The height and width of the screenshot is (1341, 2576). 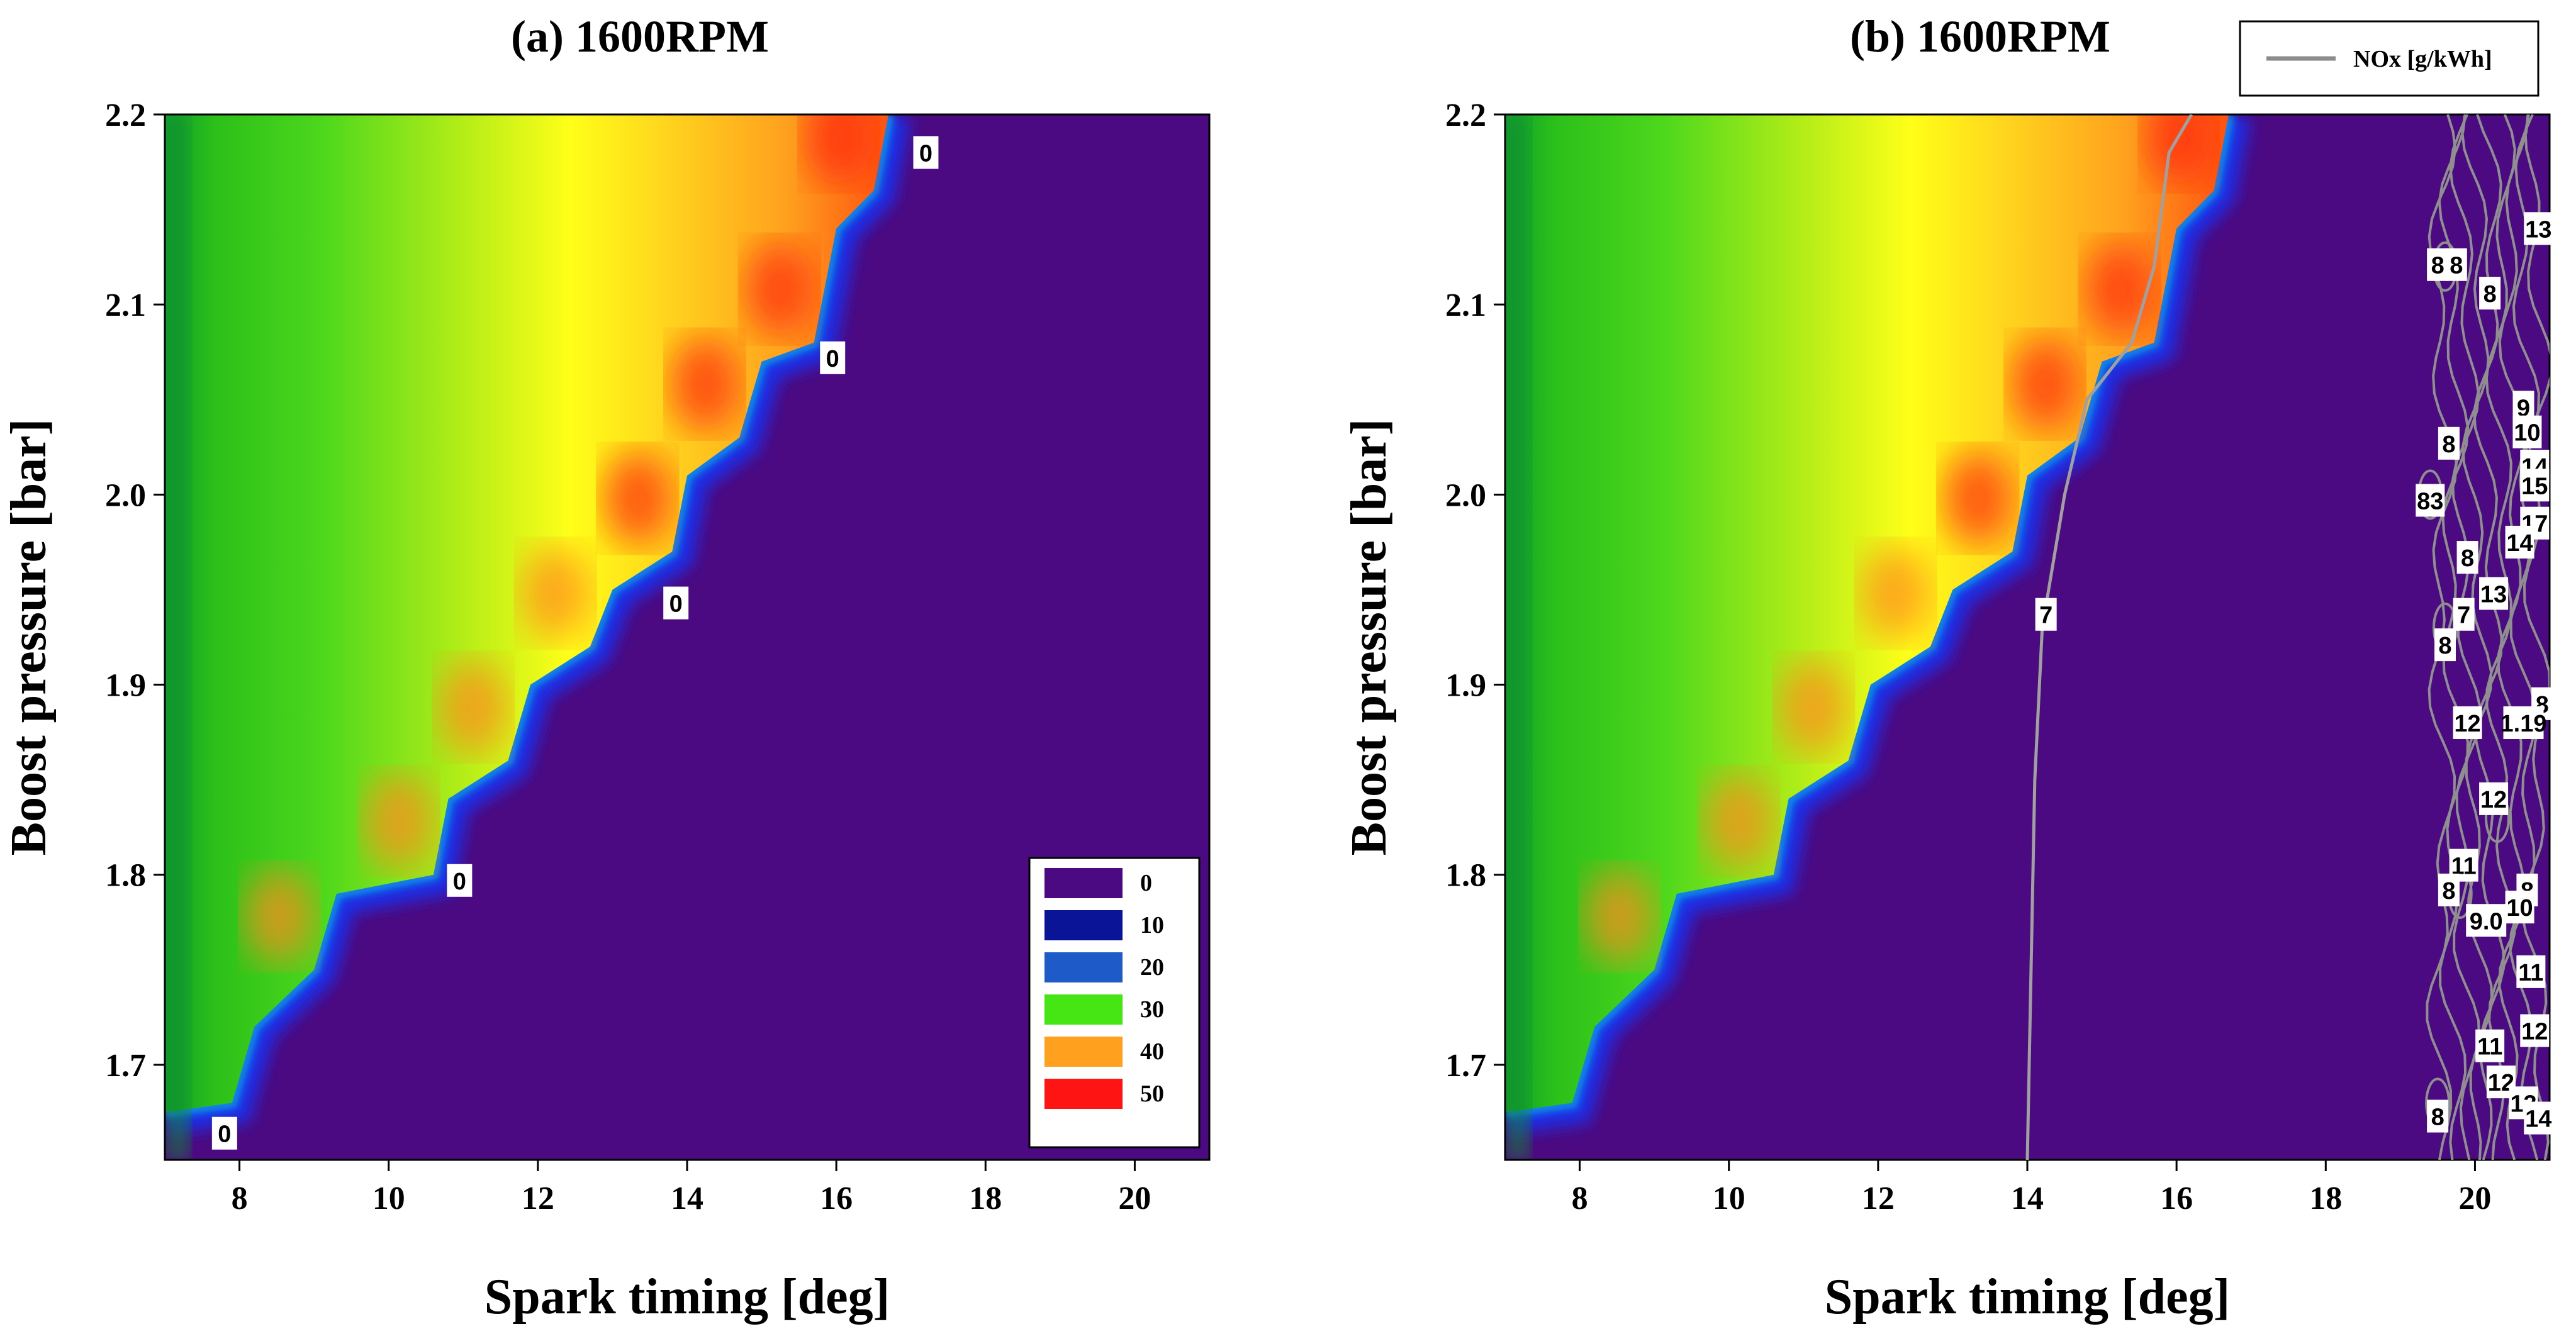 What do you see at coordinates (1146, 883) in the screenshot?
I see `legend-level: 0` at bounding box center [1146, 883].